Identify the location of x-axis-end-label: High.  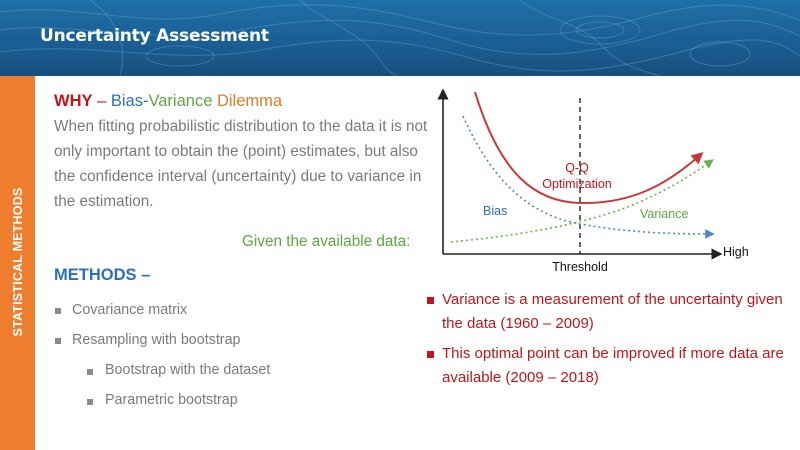
(736, 252).